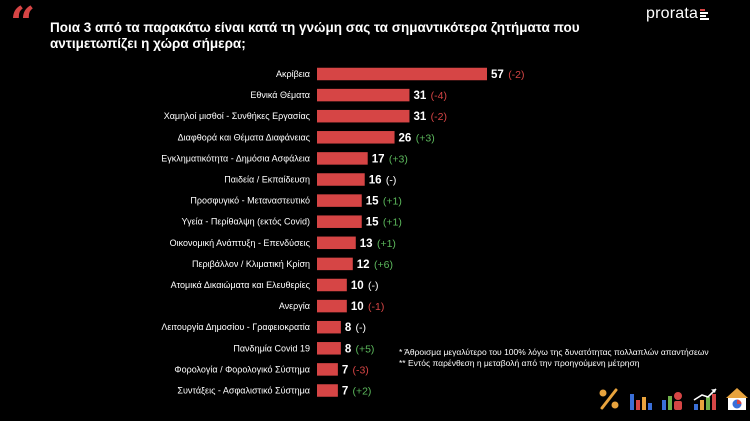  Describe the element at coordinates (641, 402) in the screenshot. I see `bar-chart-icon` at that location.